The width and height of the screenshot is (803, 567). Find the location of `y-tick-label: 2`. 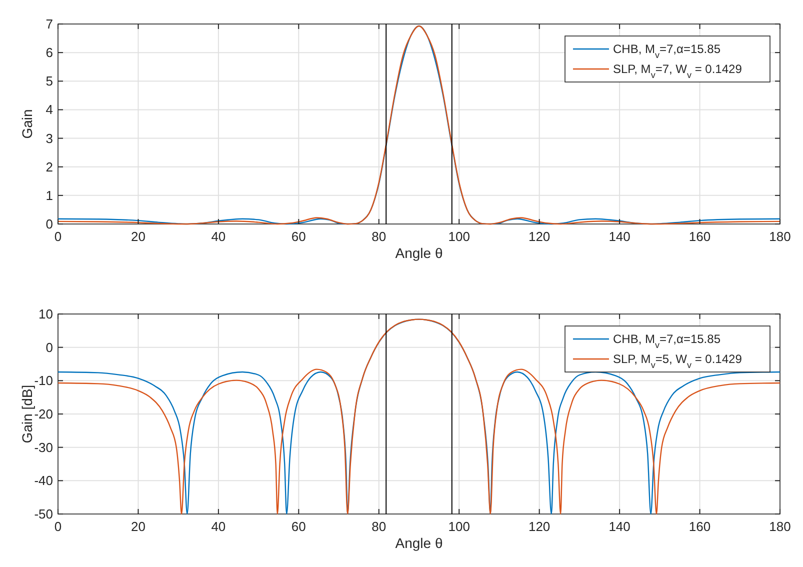

y-tick-label: 2 is located at coordinates (49, 166).